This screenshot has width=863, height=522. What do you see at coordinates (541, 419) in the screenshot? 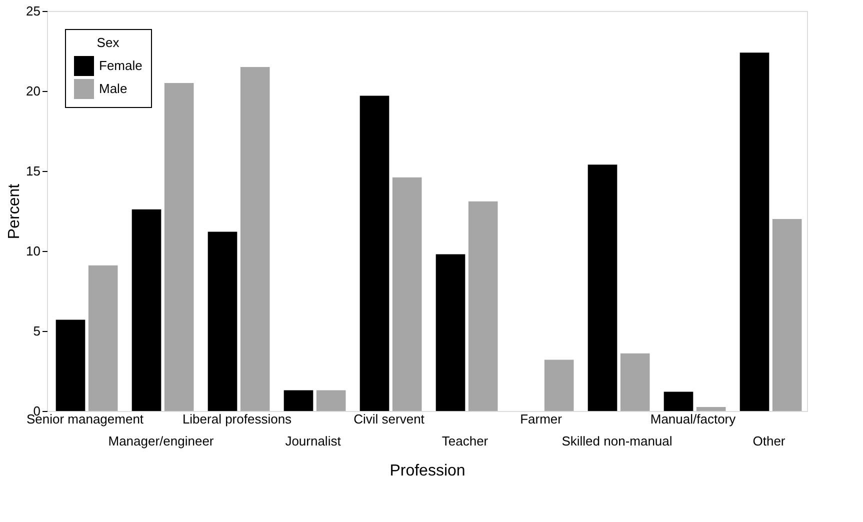
I see `x-tick-label: Farmer` at bounding box center [541, 419].